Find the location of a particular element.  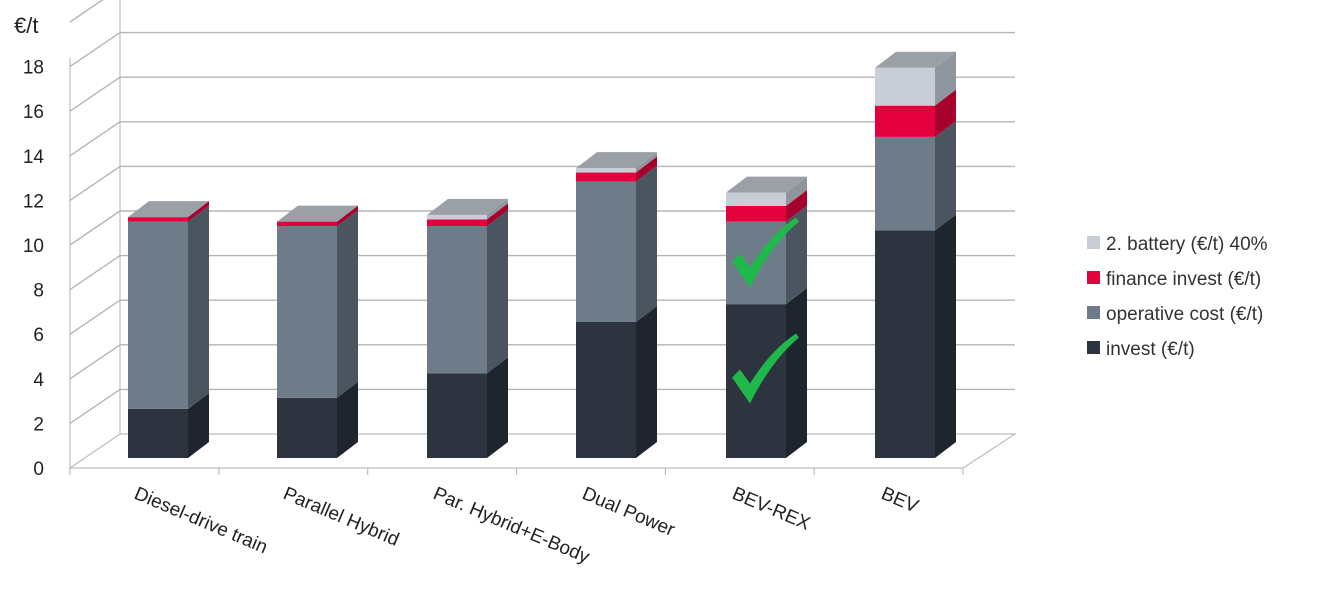

y-tick-label: 12 is located at coordinates (33, 201).